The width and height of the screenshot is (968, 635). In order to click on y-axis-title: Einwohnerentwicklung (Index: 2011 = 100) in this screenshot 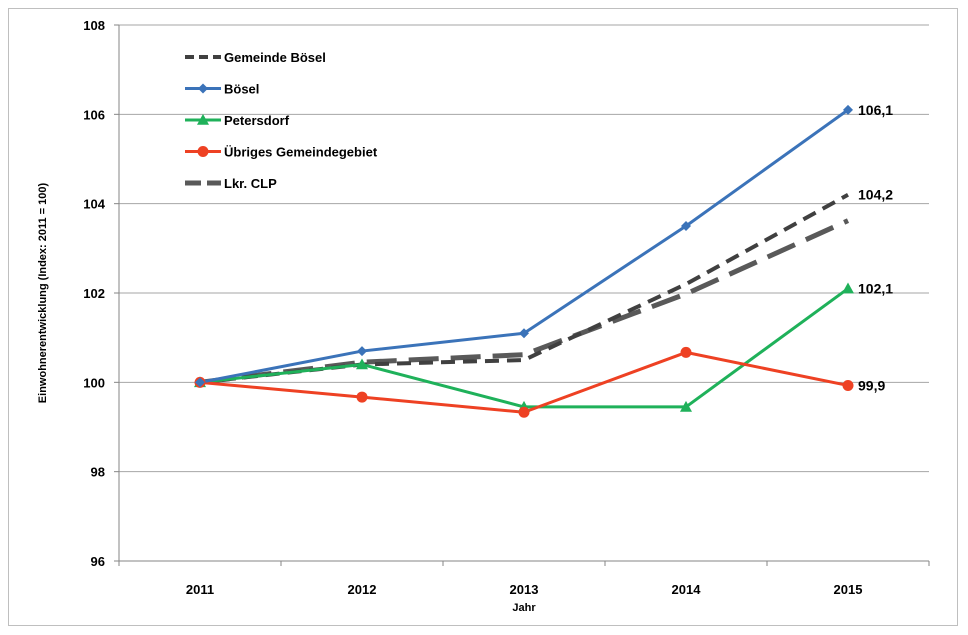, I will do `click(43, 292)`.